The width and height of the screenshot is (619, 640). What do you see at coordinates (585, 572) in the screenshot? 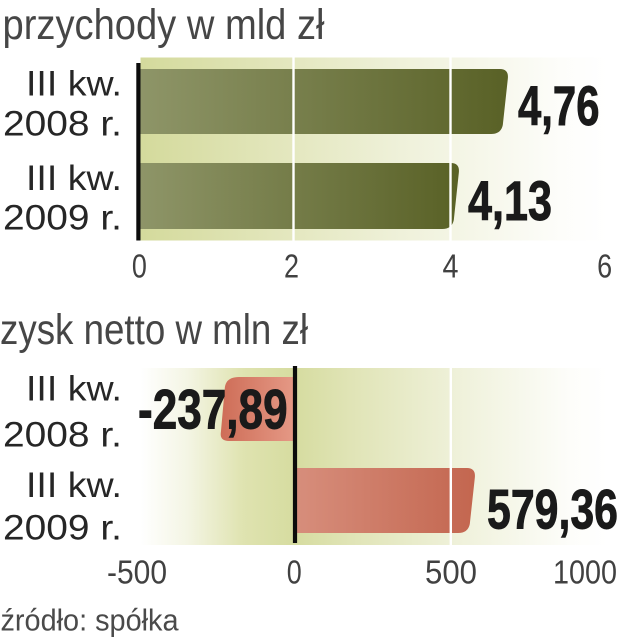
I see `svg-text: 1000` at bounding box center [585, 572].